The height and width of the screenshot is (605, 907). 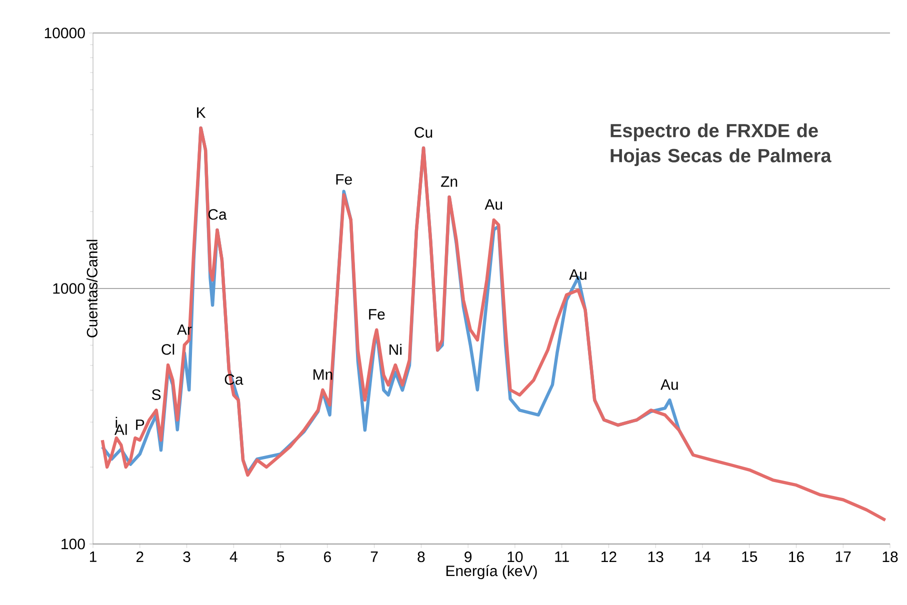 What do you see at coordinates (327, 557) in the screenshot?
I see `x-tick-label: 6` at bounding box center [327, 557].